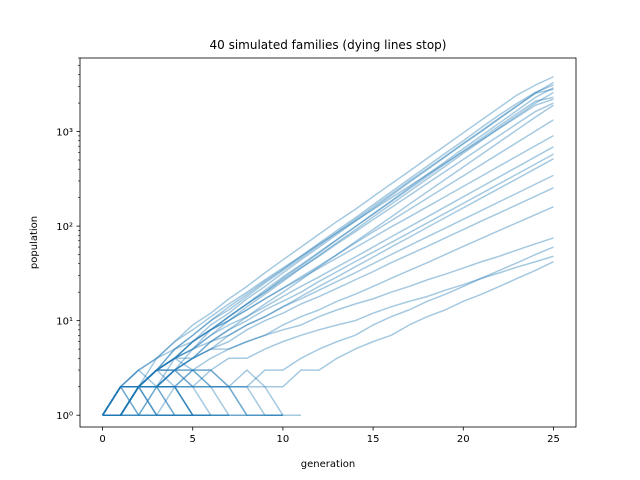  Describe the element at coordinates (373, 439) in the screenshot. I see `x-tick-label: 15` at that location.